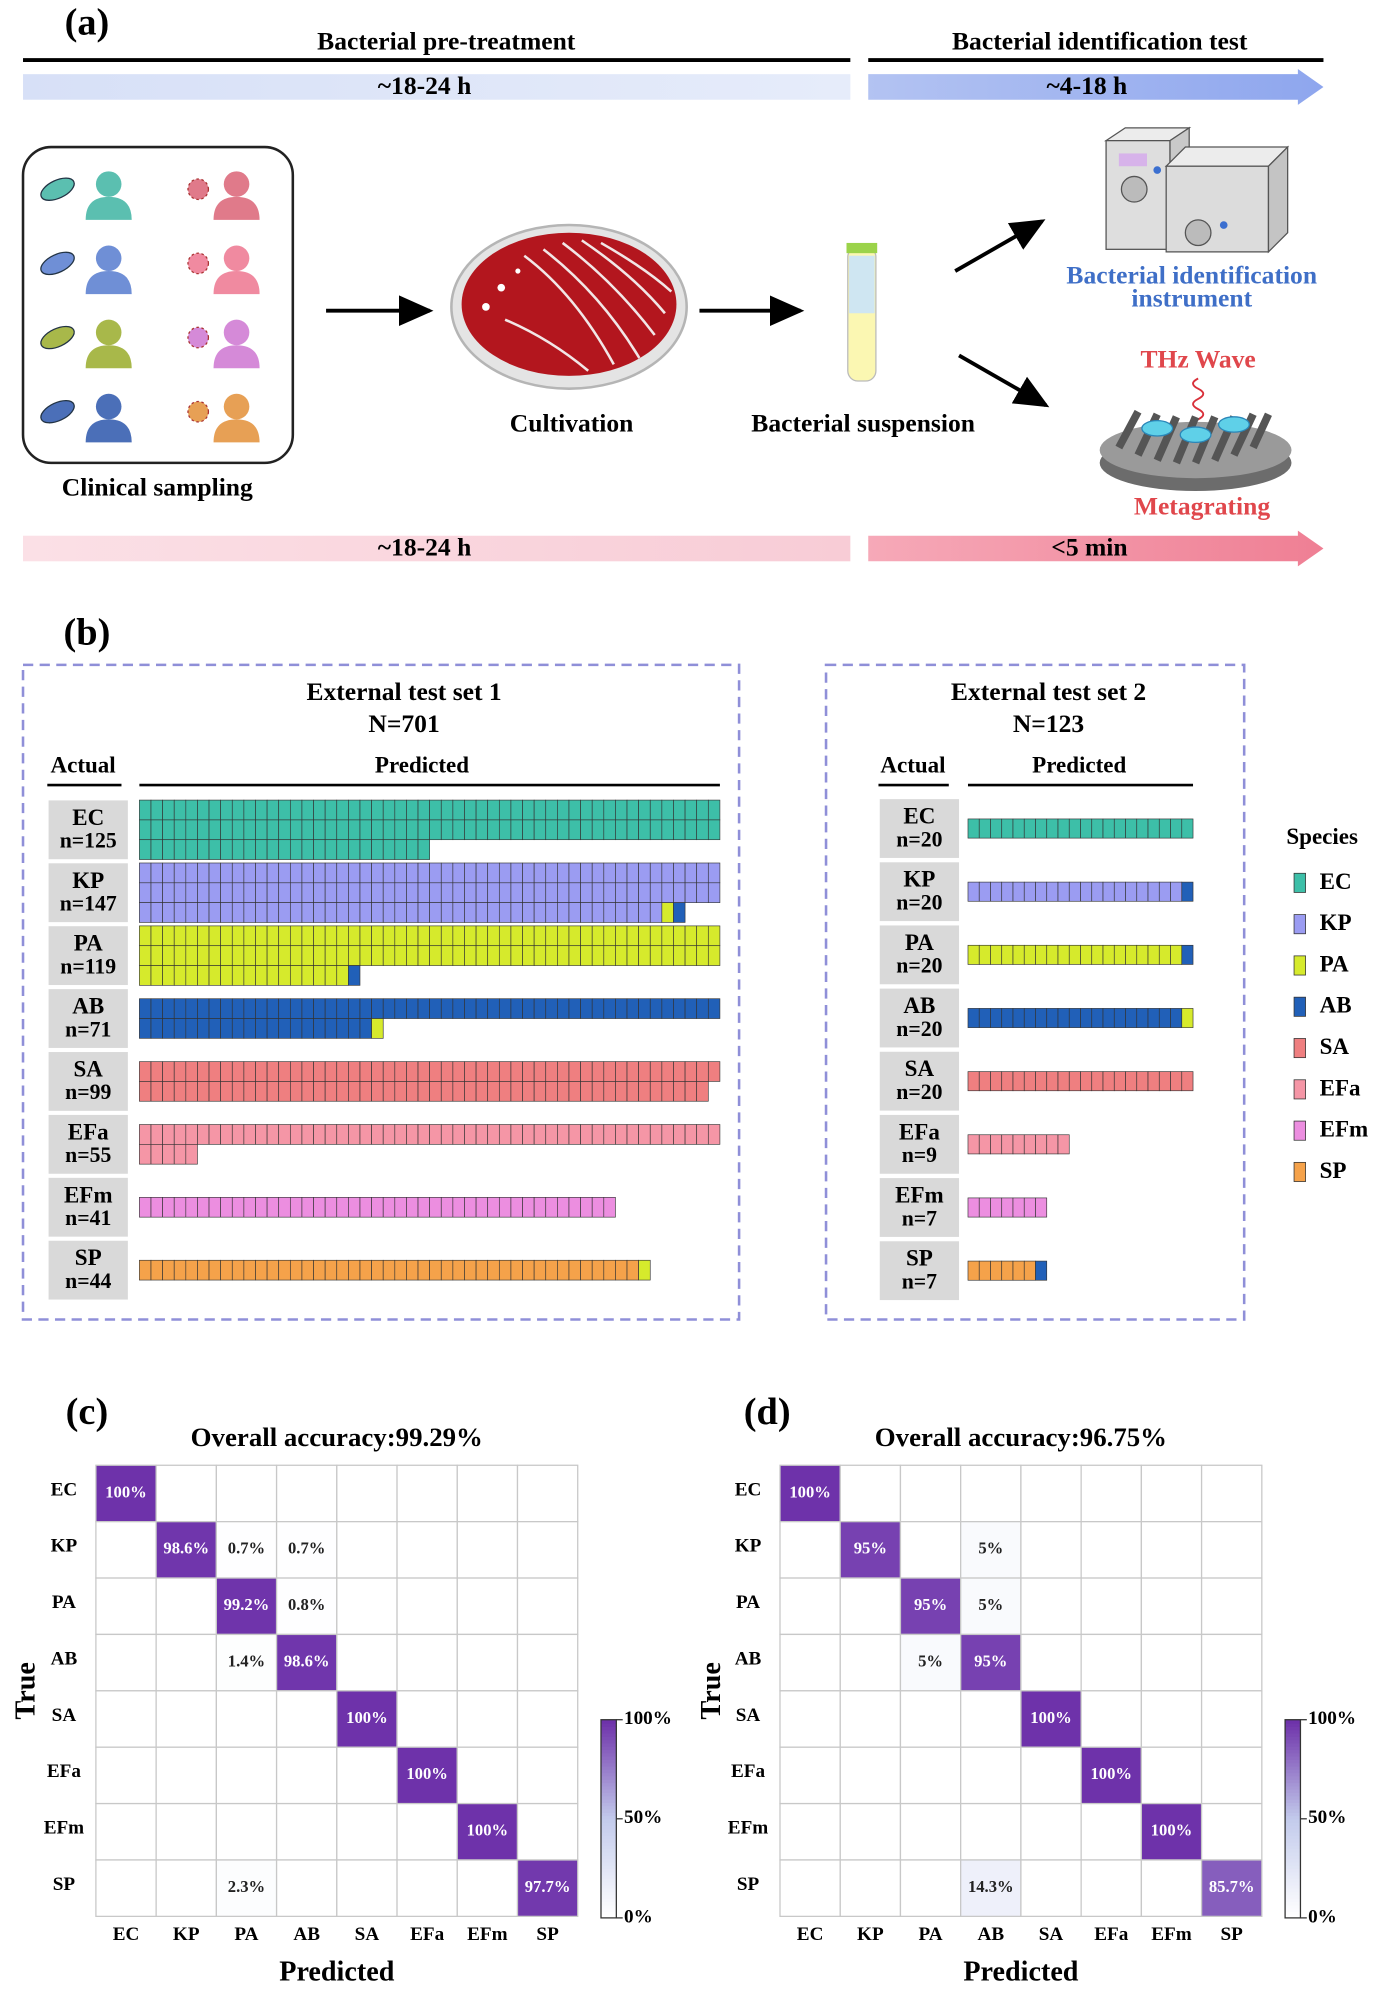  Describe the element at coordinates (991, 1886) in the screenshot. I see `cell-label: 14.3%` at that location.